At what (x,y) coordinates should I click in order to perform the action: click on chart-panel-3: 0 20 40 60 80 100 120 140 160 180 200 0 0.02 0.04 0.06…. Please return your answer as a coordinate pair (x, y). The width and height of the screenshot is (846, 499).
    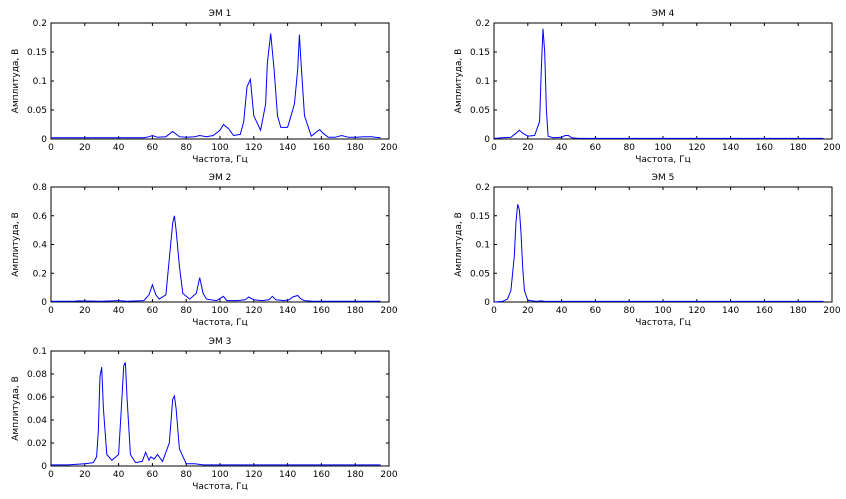
    Looking at the image, I should click on (204, 414).